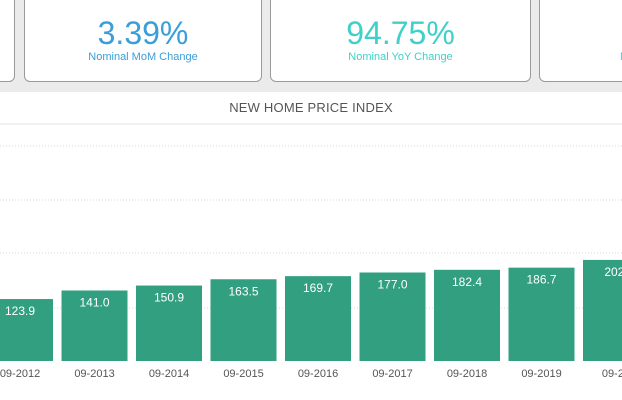 The image size is (622, 400). What do you see at coordinates (7, 41) in the screenshot?
I see `kpi-card-left` at bounding box center [7, 41].